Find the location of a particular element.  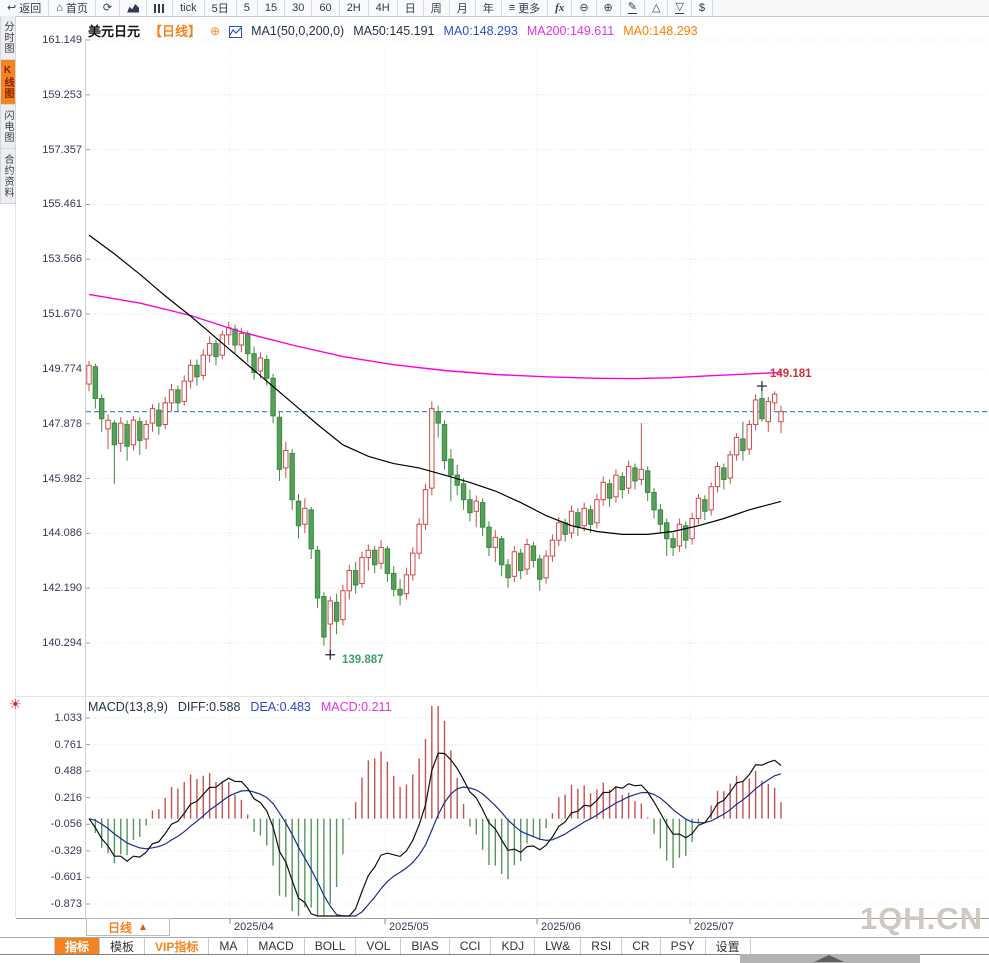

home-icon: ⌂ is located at coordinates (59, 8).